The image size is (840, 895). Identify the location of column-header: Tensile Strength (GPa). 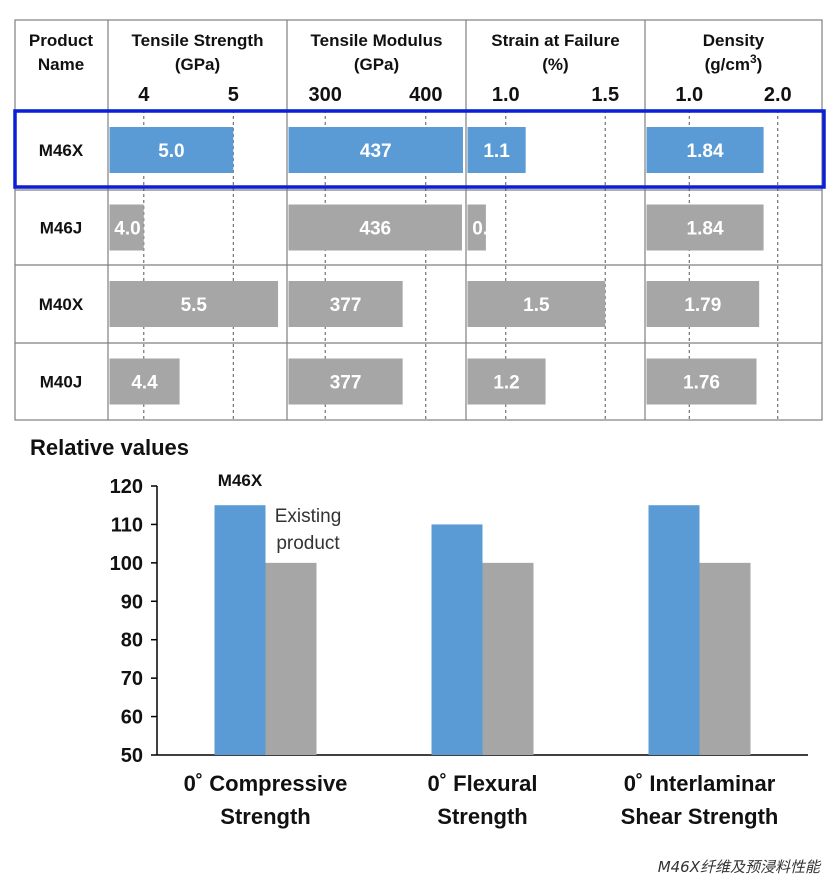
(198, 52).